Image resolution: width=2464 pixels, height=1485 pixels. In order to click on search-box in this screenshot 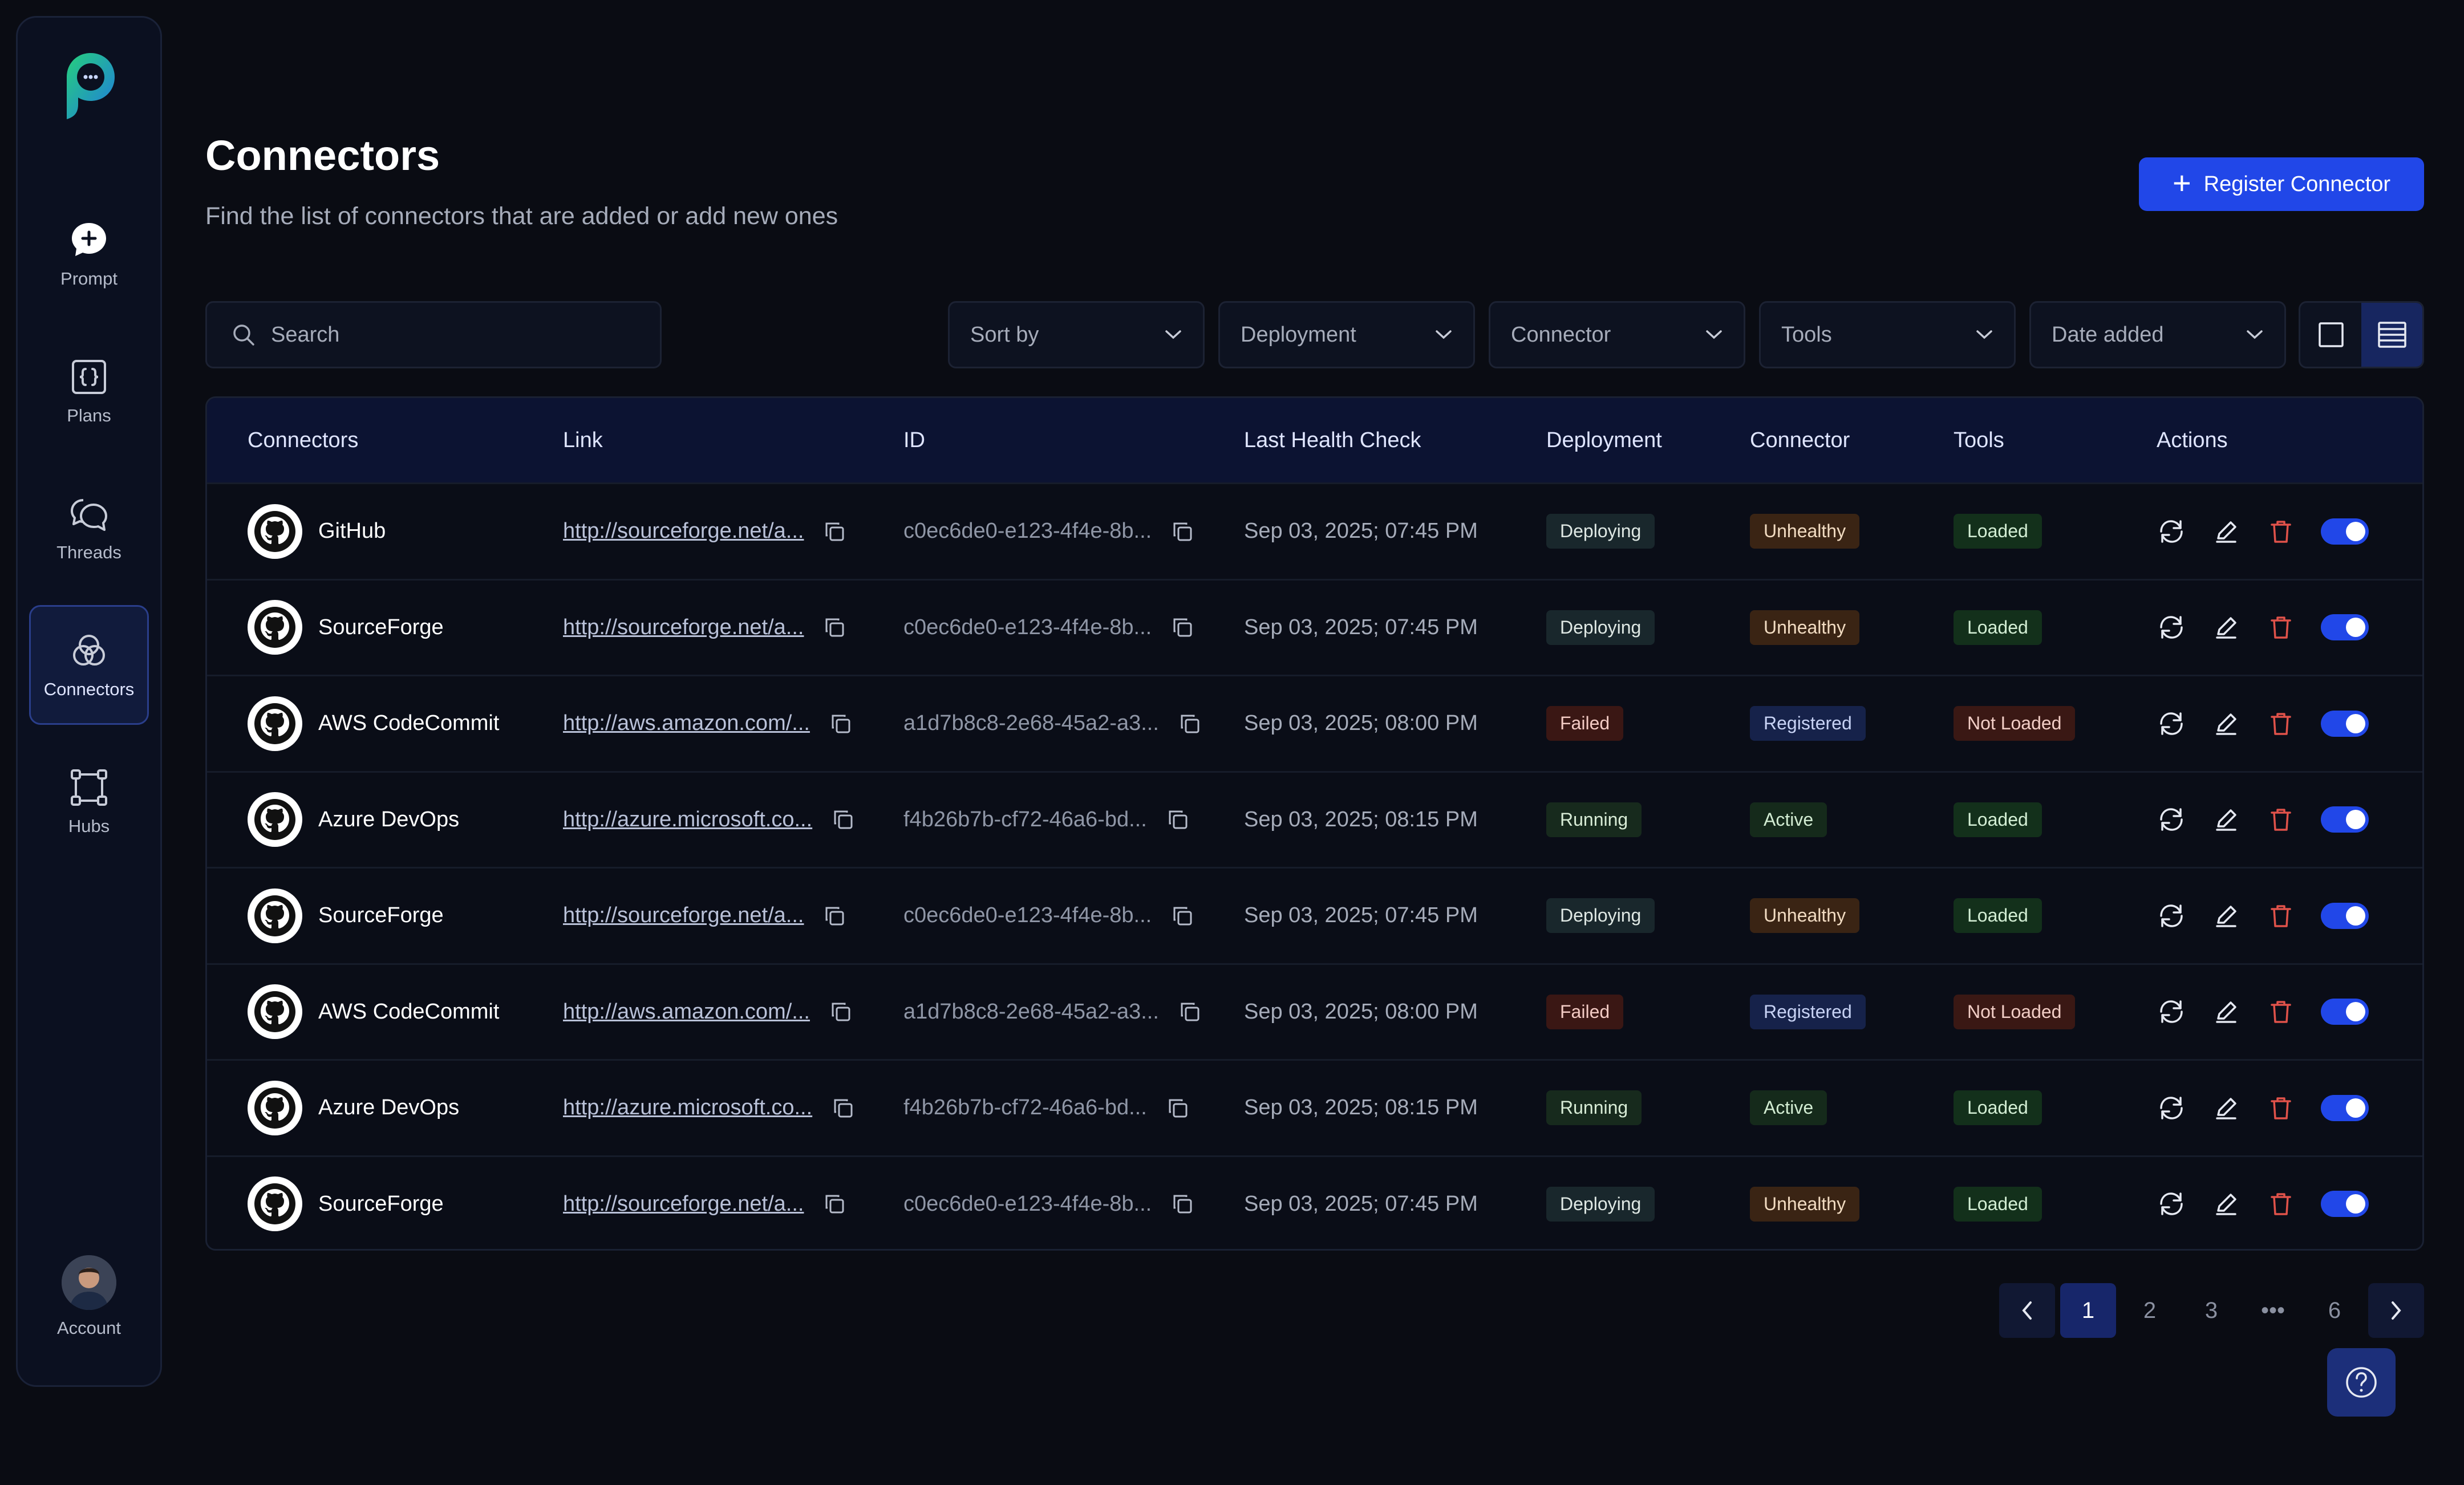, I will do `click(434, 334)`.